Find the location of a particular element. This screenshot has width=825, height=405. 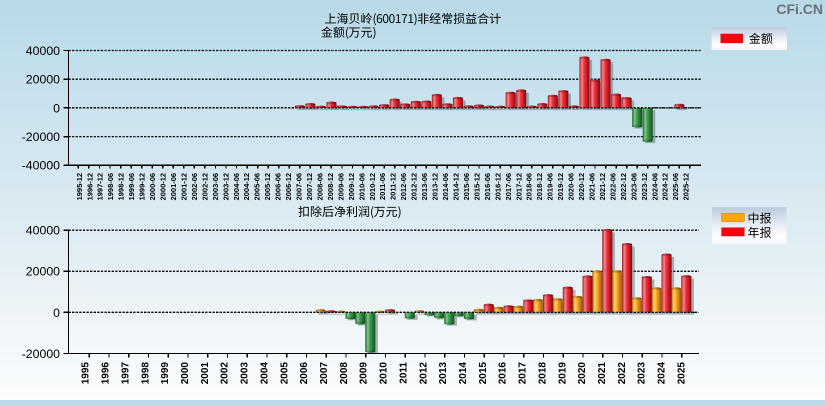

svg-text: 2008 is located at coordinates (344, 373).